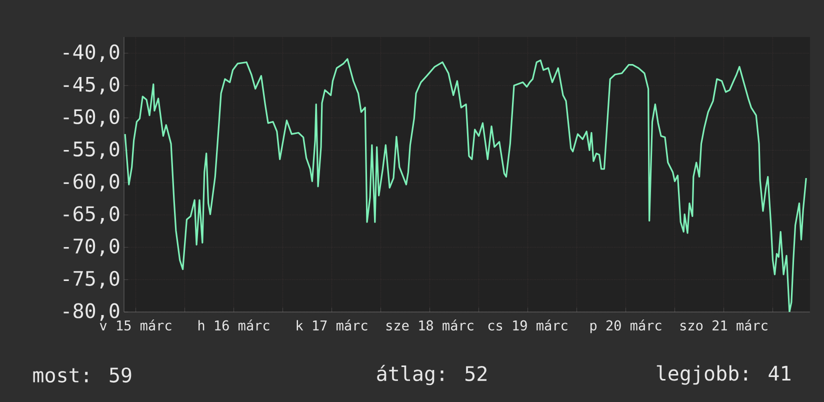 The height and width of the screenshot is (402, 824). What do you see at coordinates (332, 325) in the screenshot?
I see `x-tick-label: k 17 márc` at bounding box center [332, 325].